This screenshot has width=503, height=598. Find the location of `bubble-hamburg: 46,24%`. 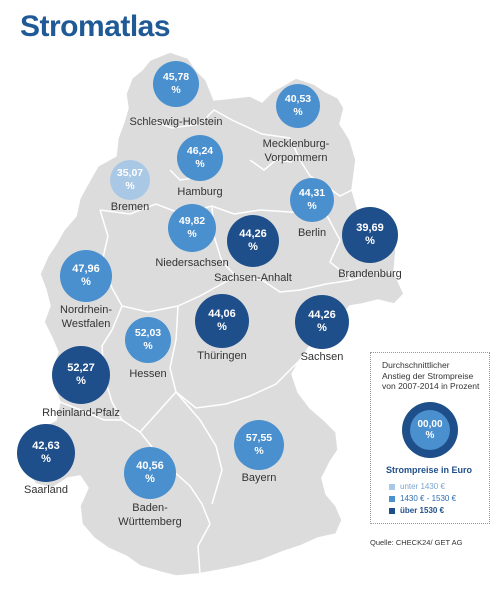

bubble-hamburg: 46,24% is located at coordinates (200, 158).